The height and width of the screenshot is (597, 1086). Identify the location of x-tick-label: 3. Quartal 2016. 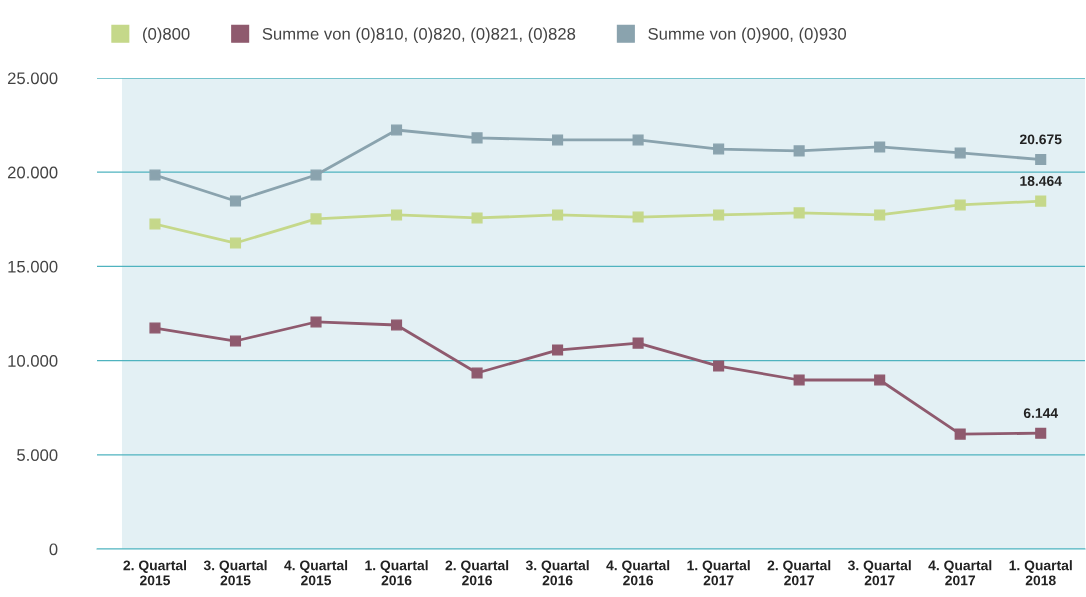
(557, 573).